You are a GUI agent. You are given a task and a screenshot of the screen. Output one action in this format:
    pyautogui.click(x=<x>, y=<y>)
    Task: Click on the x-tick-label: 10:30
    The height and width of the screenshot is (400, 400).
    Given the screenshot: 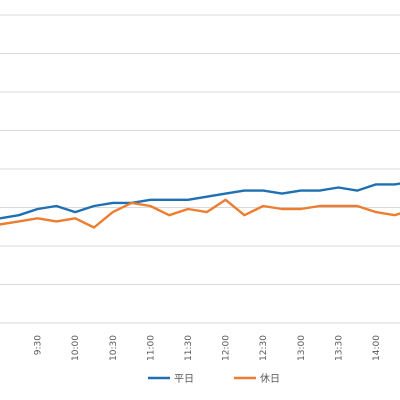 What is the action you would take?
    pyautogui.click(x=114, y=348)
    